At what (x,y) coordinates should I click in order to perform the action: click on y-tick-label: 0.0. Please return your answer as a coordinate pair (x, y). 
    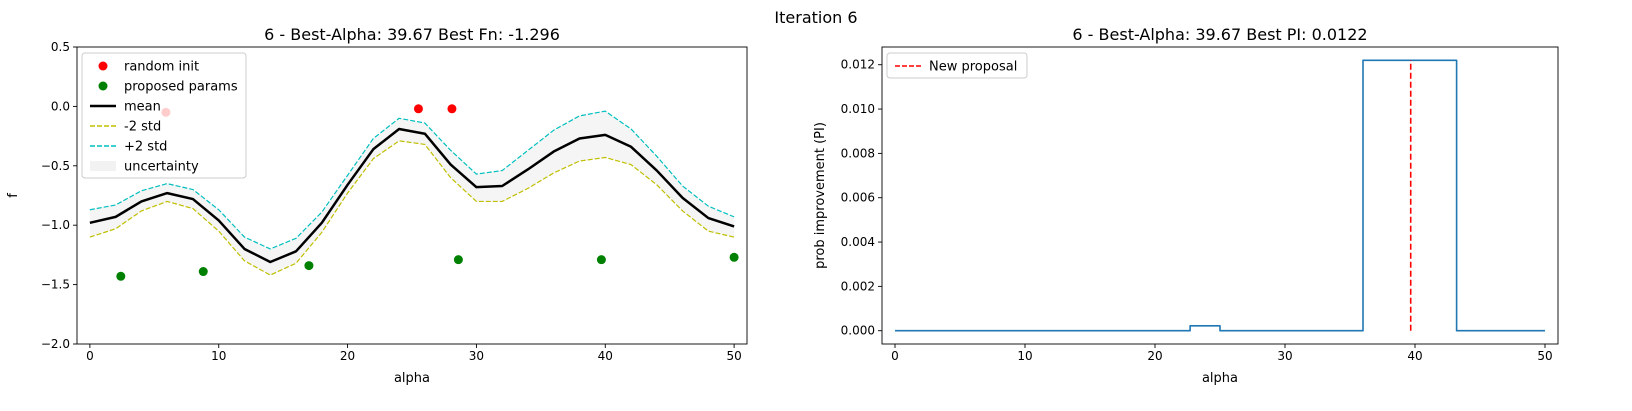
    Looking at the image, I should click on (60, 106).